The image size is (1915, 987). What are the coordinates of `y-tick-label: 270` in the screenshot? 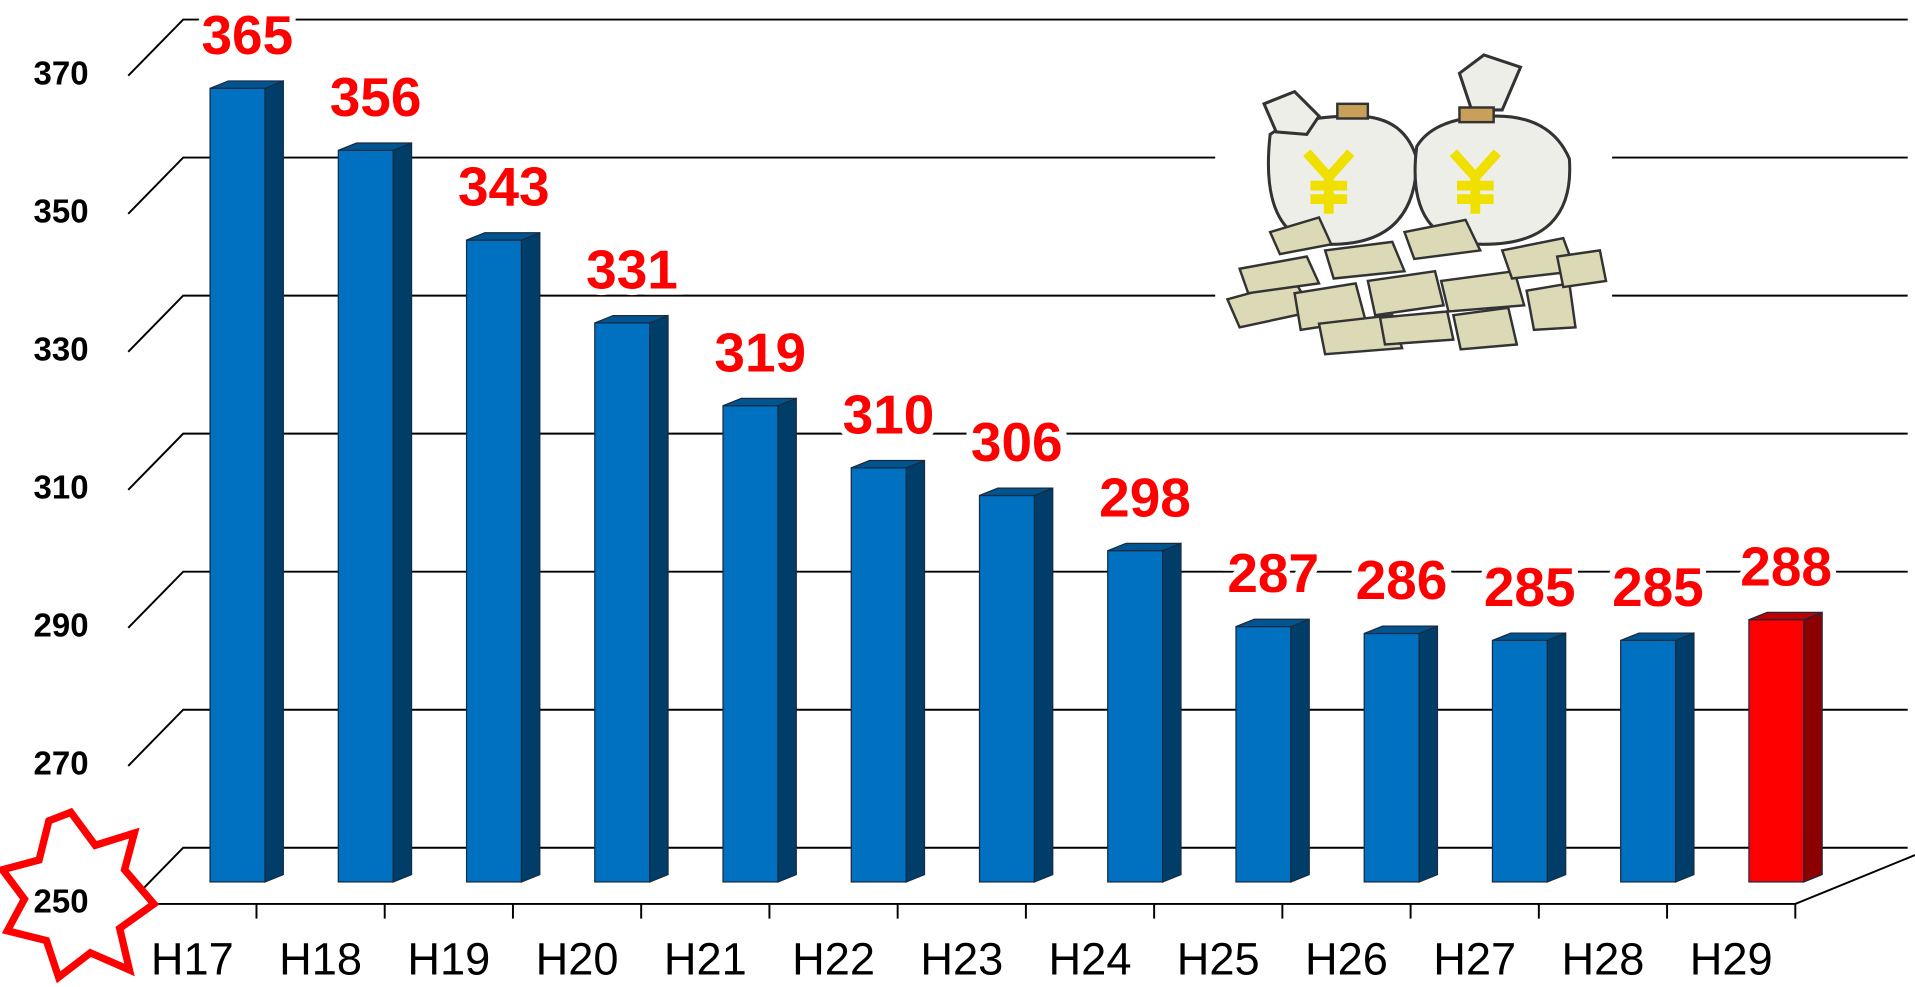 It's located at (61, 763).